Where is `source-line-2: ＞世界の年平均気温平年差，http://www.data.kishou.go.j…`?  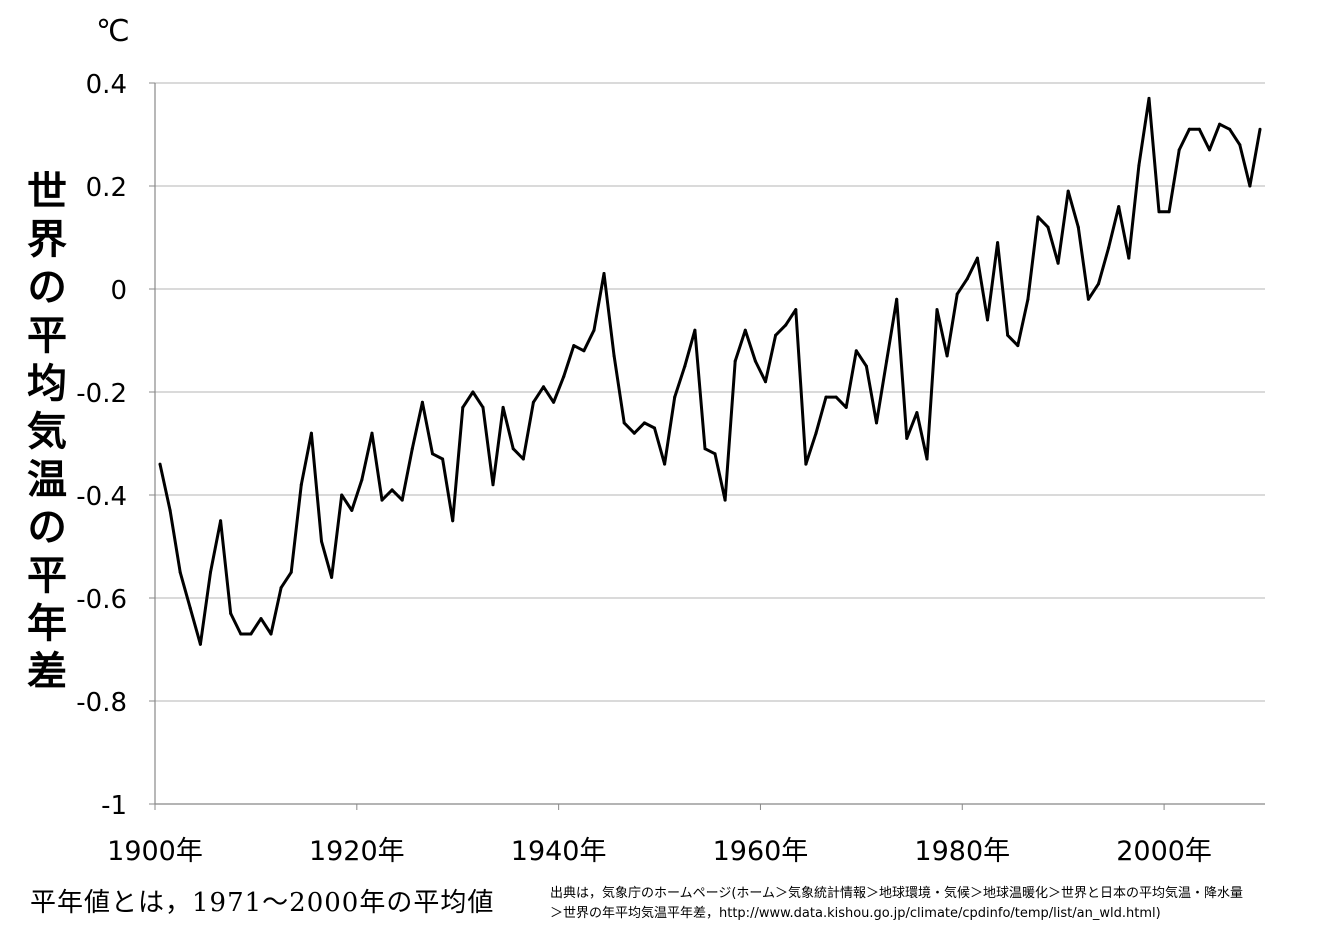
source-line-2: ＞世界の年平均気温平年差，http://www.data.kishou.go.j… is located at coordinates (855, 913).